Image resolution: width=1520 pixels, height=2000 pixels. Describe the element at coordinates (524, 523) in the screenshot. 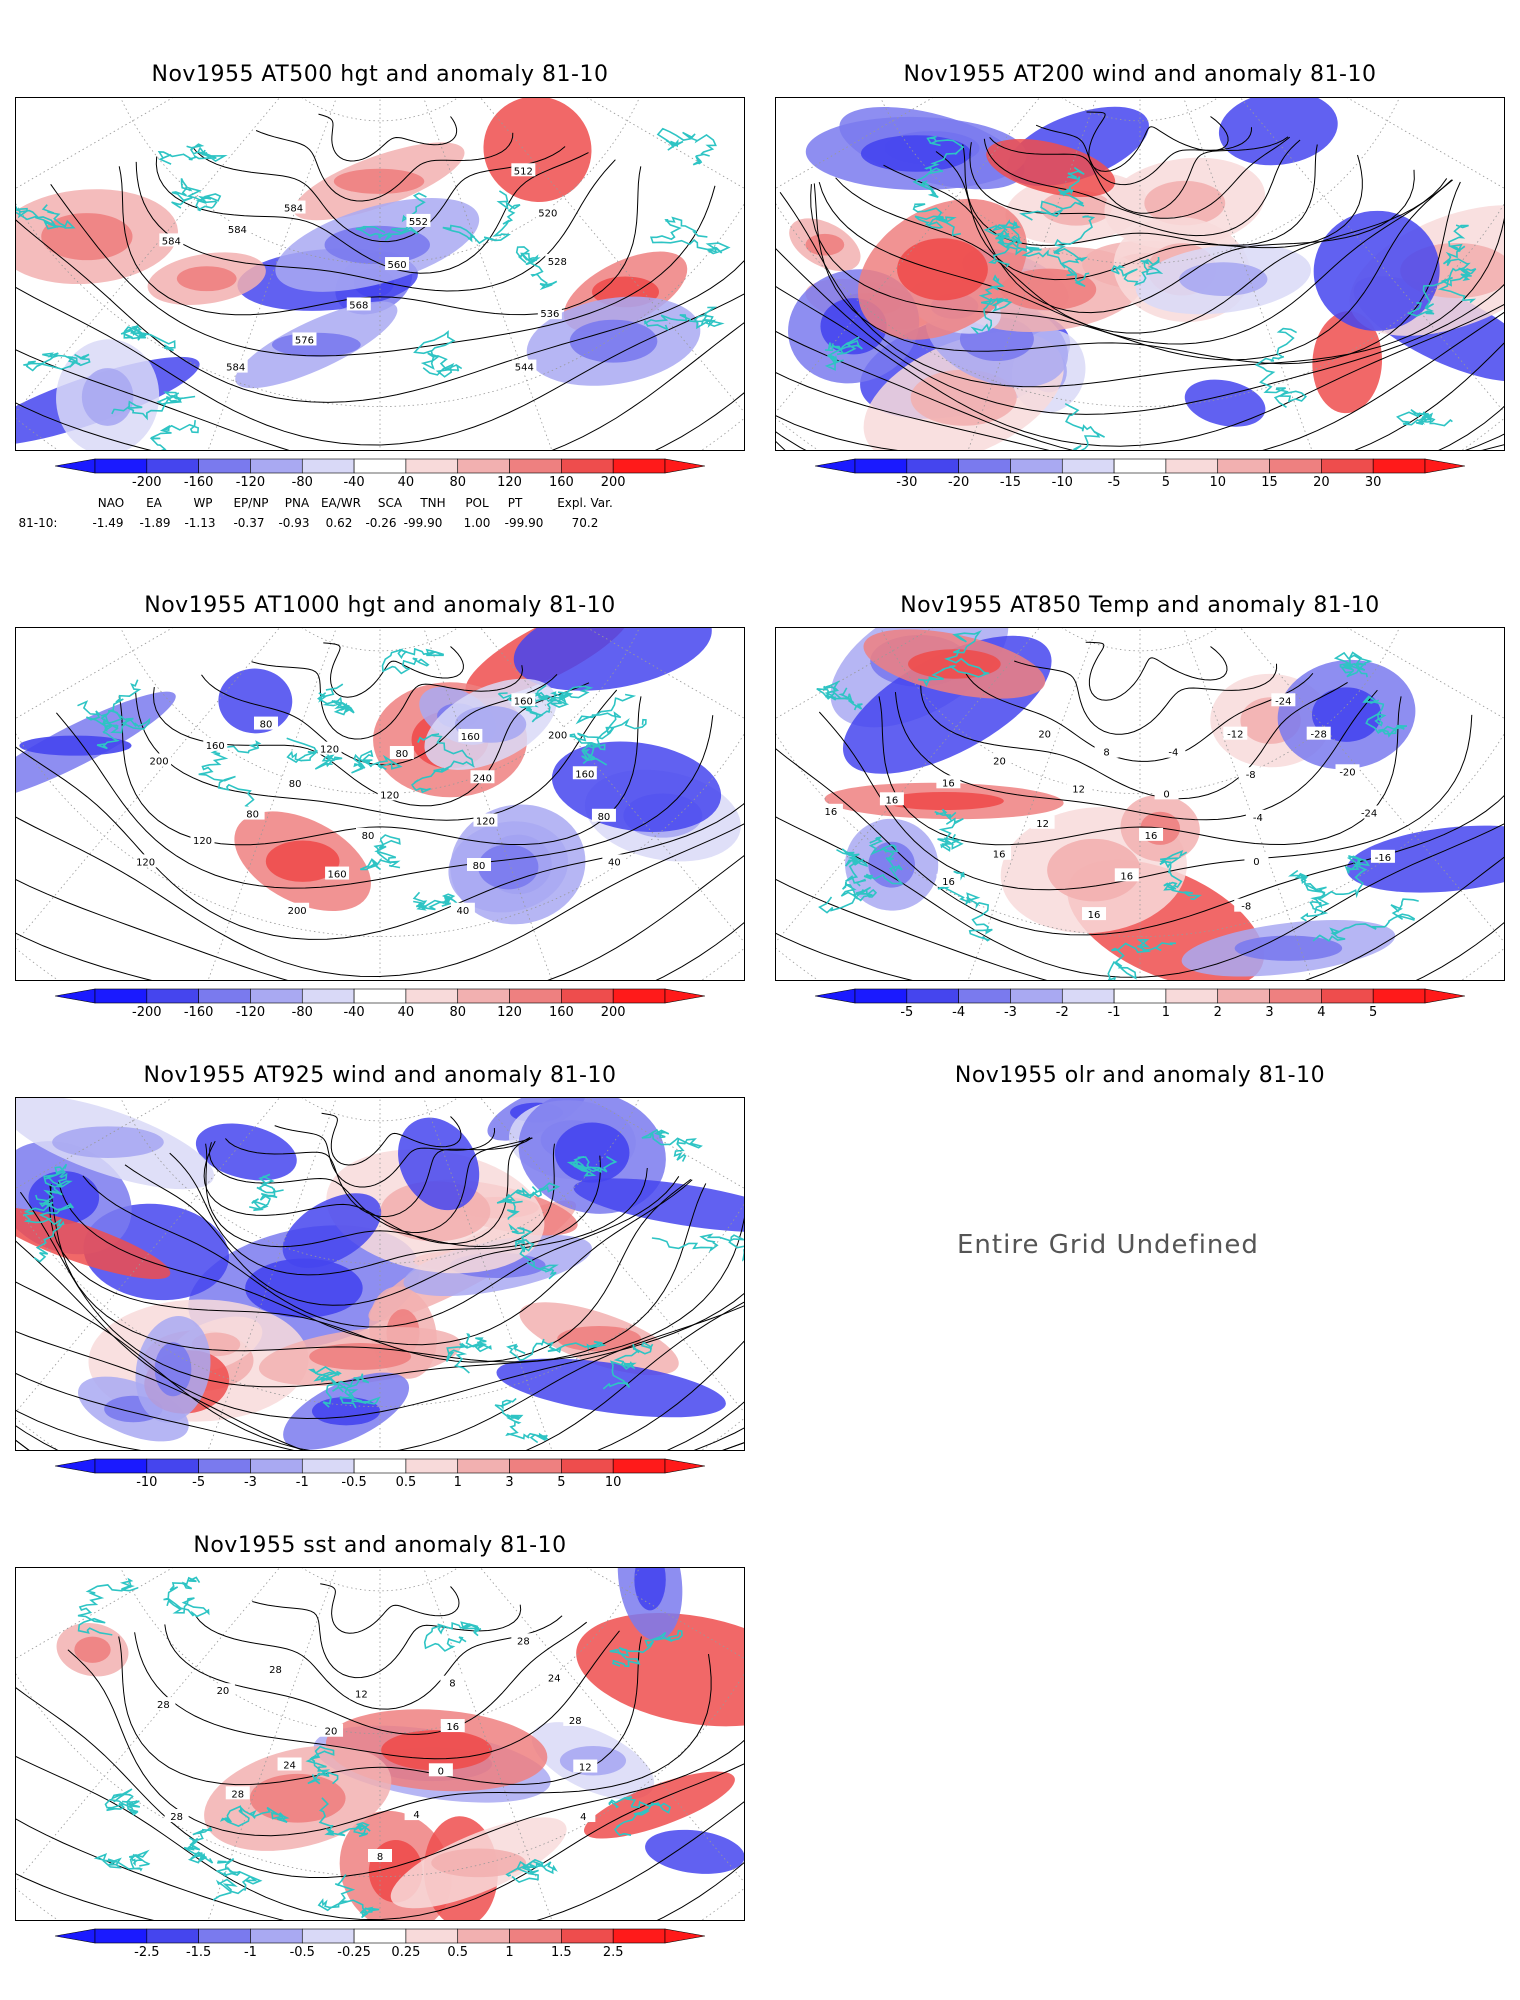

I see `tele-value: -99.90` at that location.